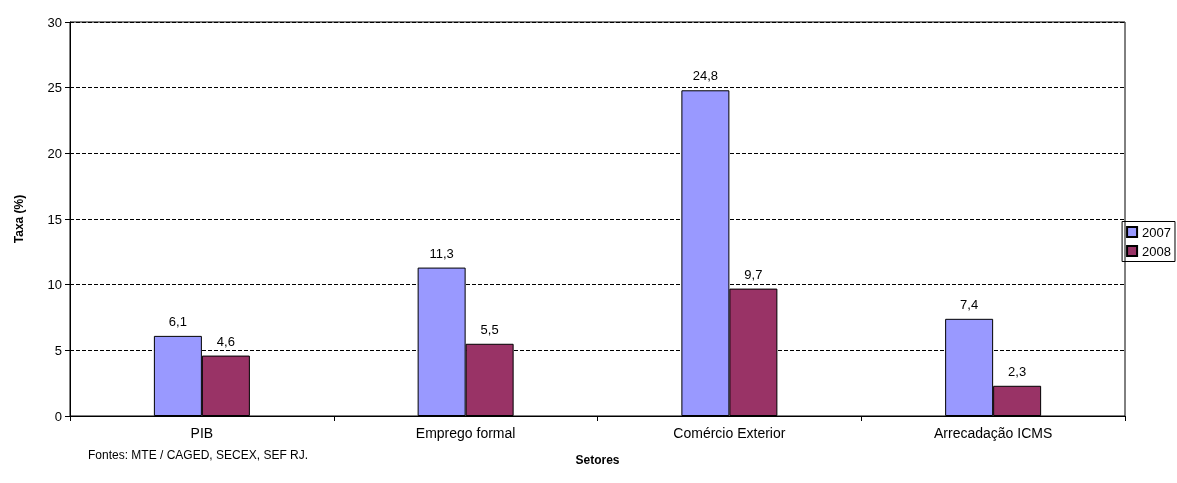 The width and height of the screenshot is (1177, 483). Describe the element at coordinates (753, 274) in the screenshot. I see `data-label: 9,7` at that location.